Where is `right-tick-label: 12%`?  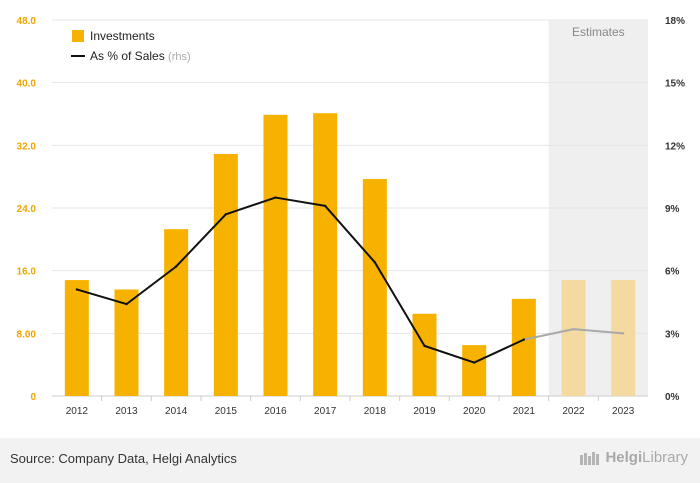 right-tick-label: 12% is located at coordinates (675, 146).